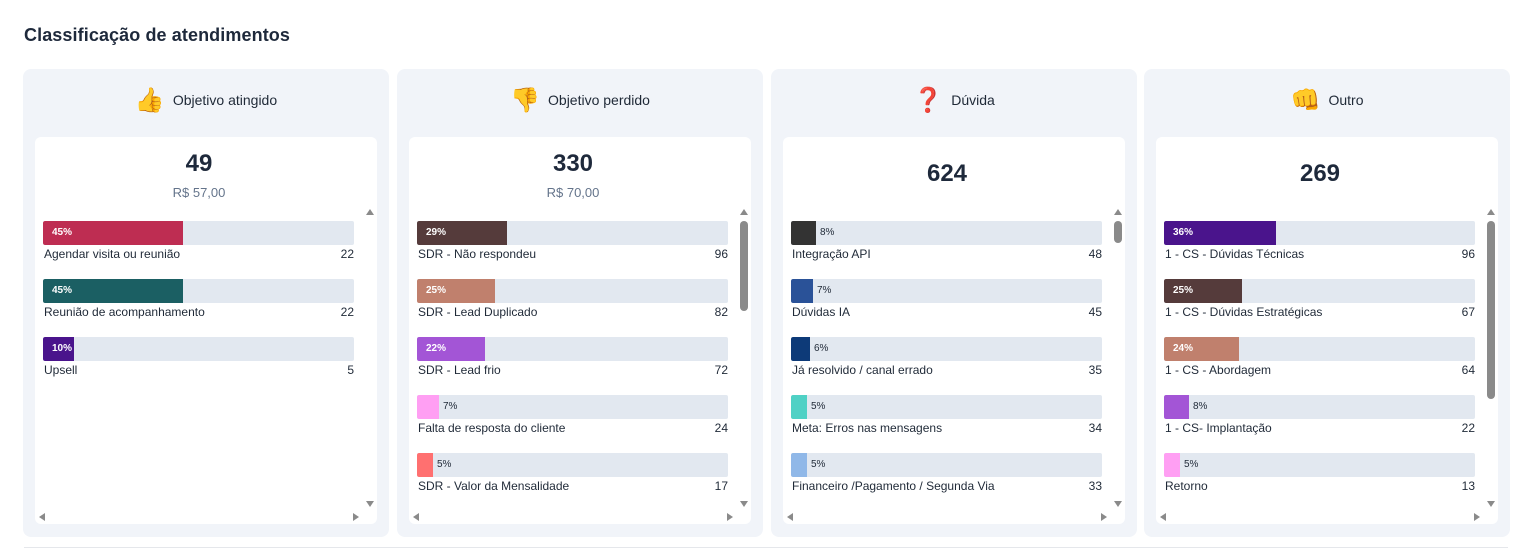 Image resolution: width=1532 pixels, height=551 pixels. What do you see at coordinates (350, 370) in the screenshot?
I see `item-count: 5` at bounding box center [350, 370].